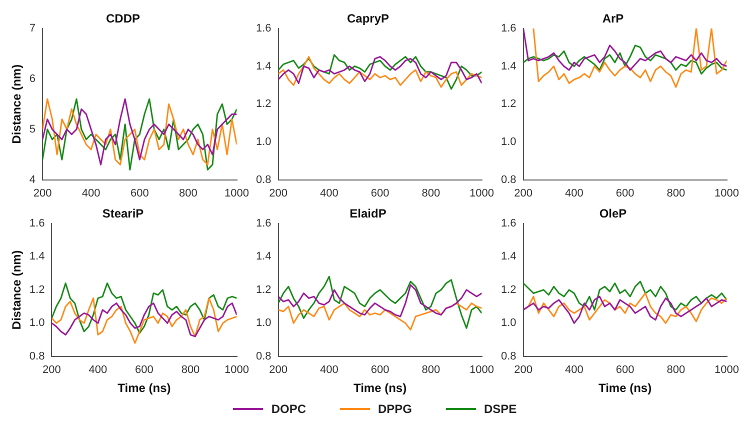  What do you see at coordinates (613, 213) in the screenshot?
I see `chart-title: OleP` at bounding box center [613, 213].